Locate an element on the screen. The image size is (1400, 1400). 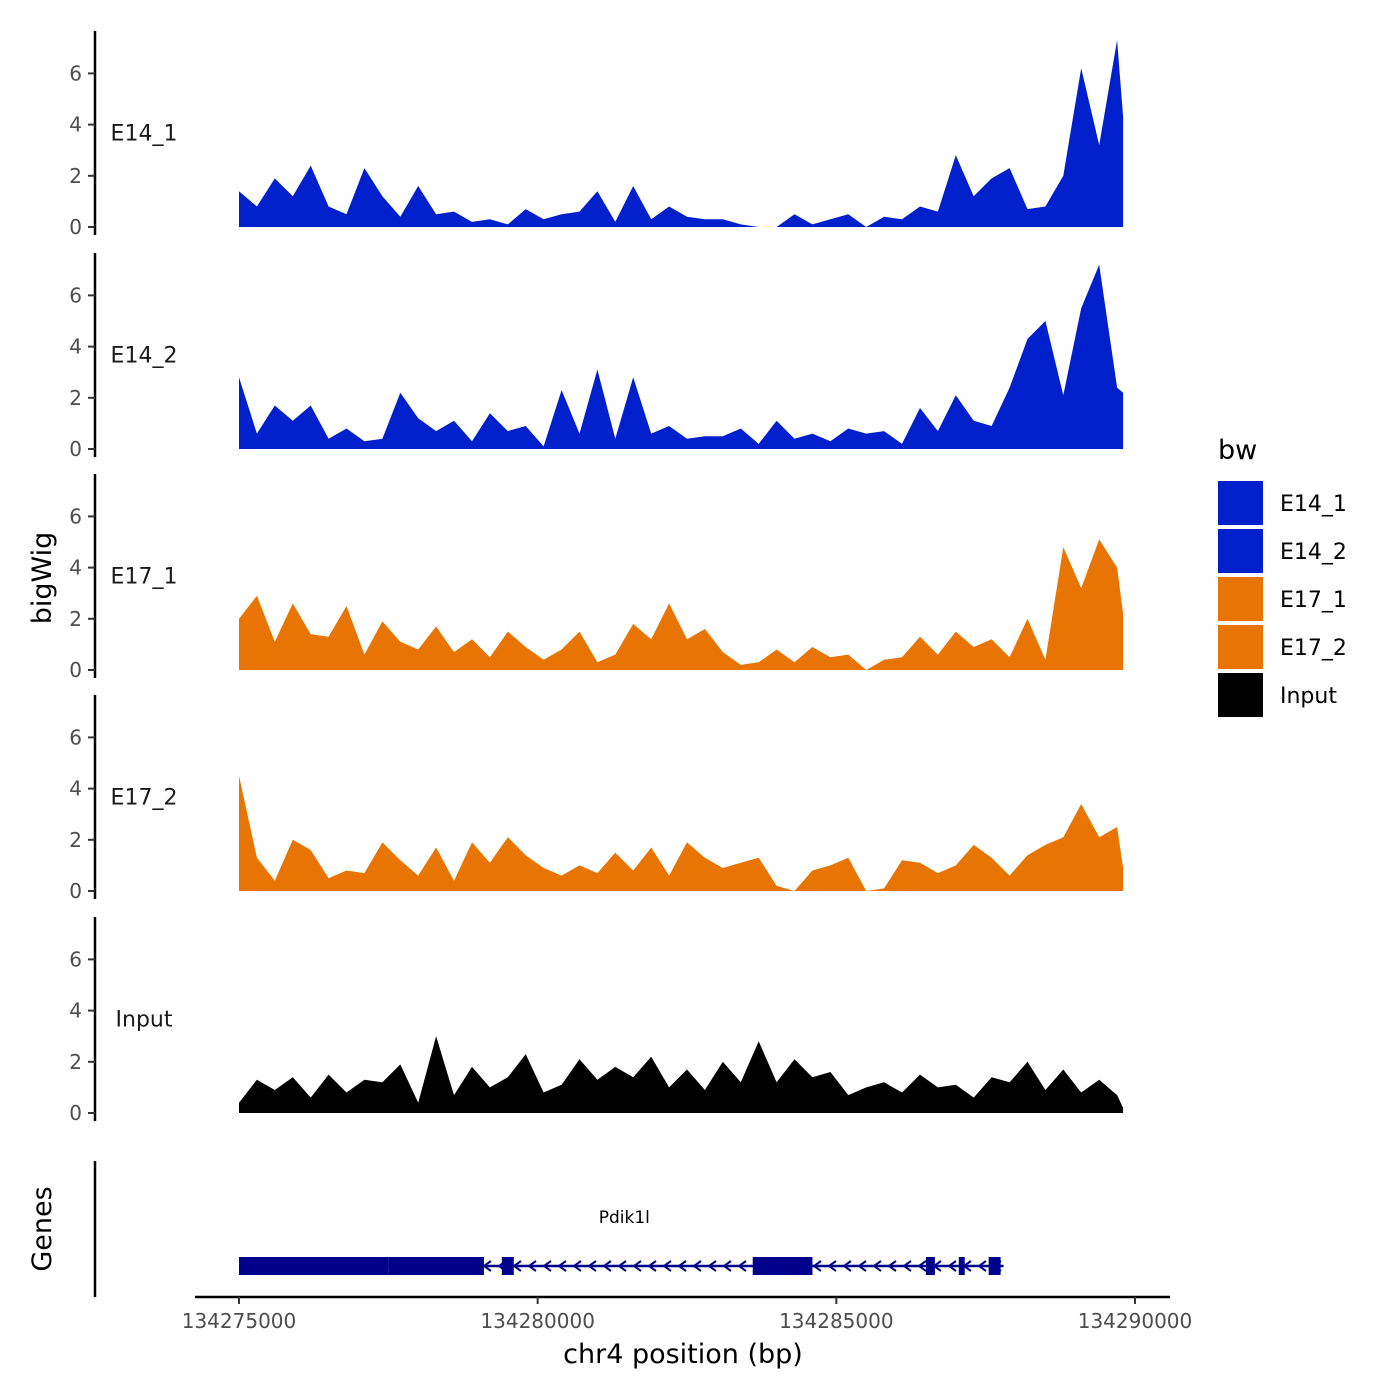
track-e14-1: 0 2 4 6 E14_1 is located at coordinates (596, 135).